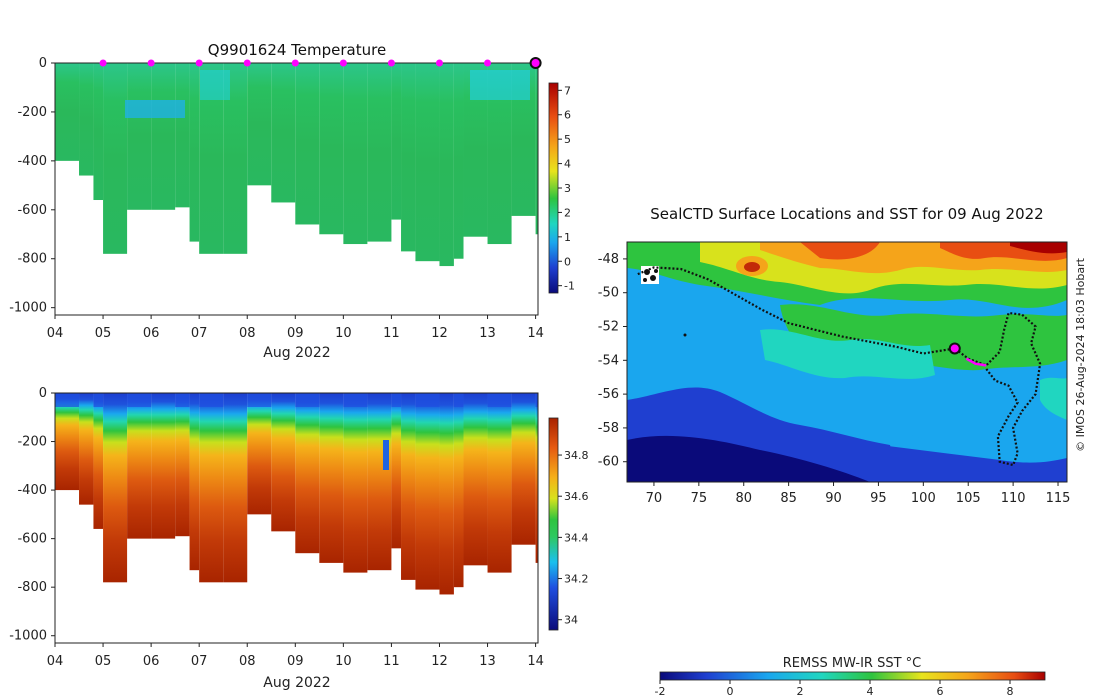 This screenshot has height=700, width=1100. I want to click on x-tick-label: 07, so click(199, 333).